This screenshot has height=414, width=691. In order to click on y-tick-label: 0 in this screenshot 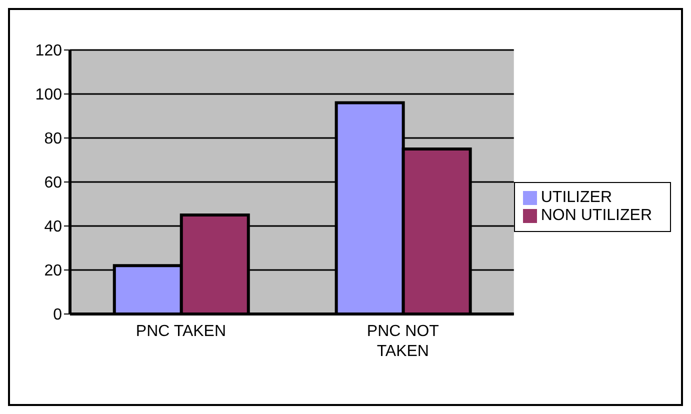, I will do `click(57, 315)`.